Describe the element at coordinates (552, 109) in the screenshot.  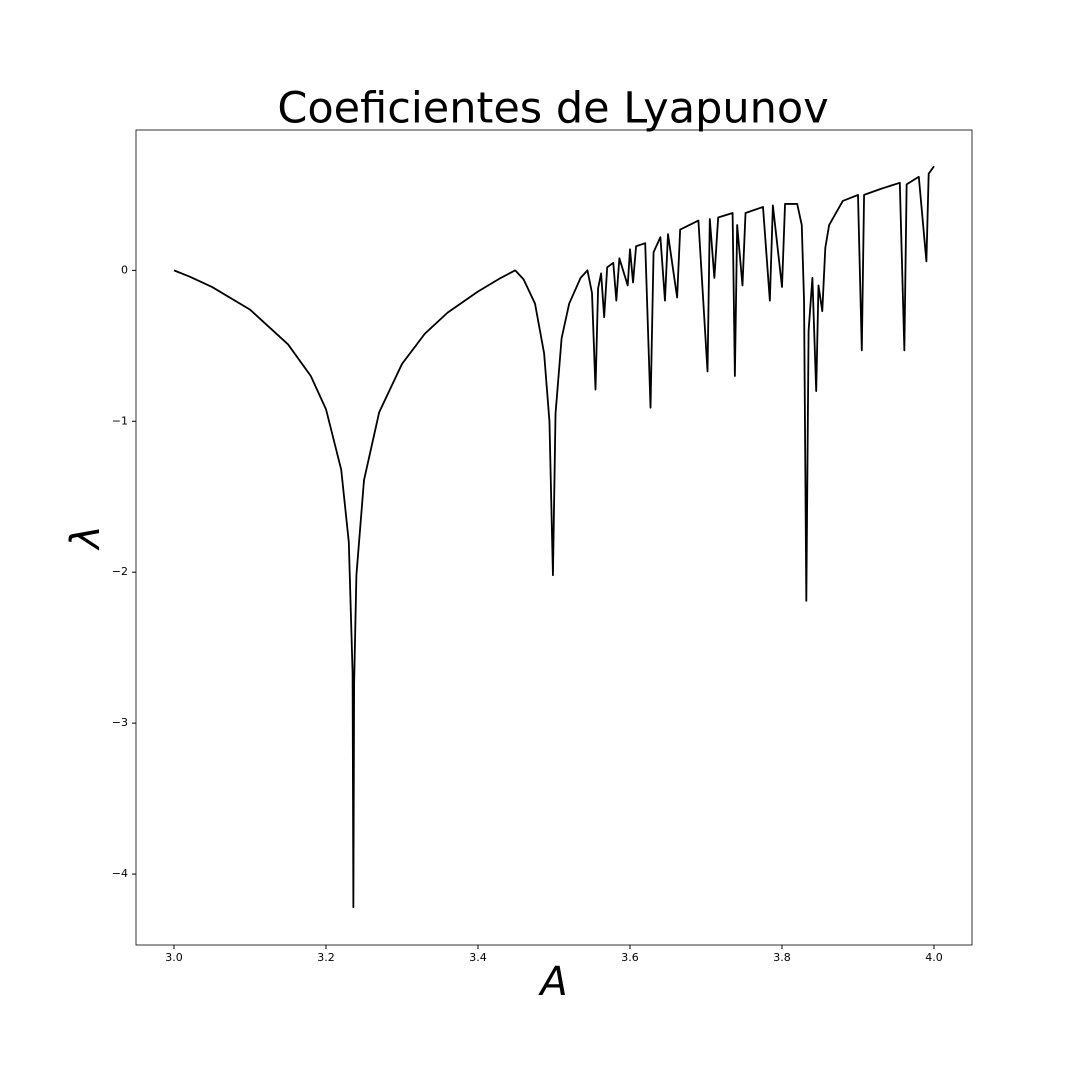
I see `chart-title: Coeficientes de Lyapunov` at that location.